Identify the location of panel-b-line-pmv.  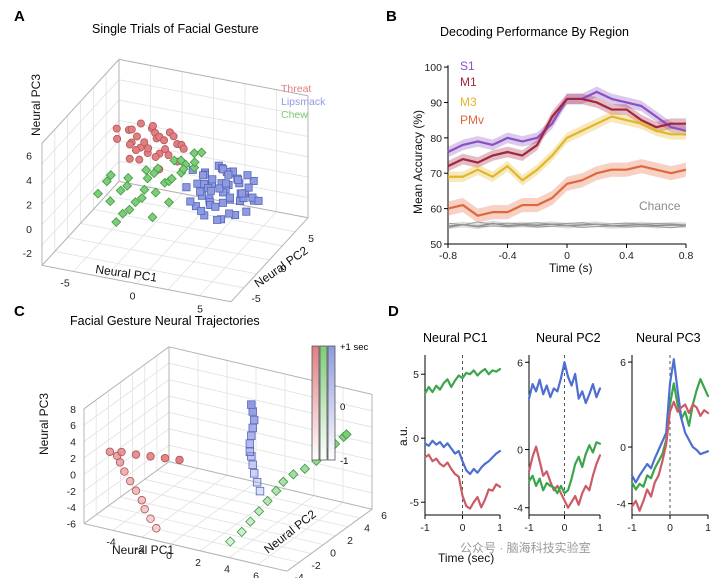
(567, 191).